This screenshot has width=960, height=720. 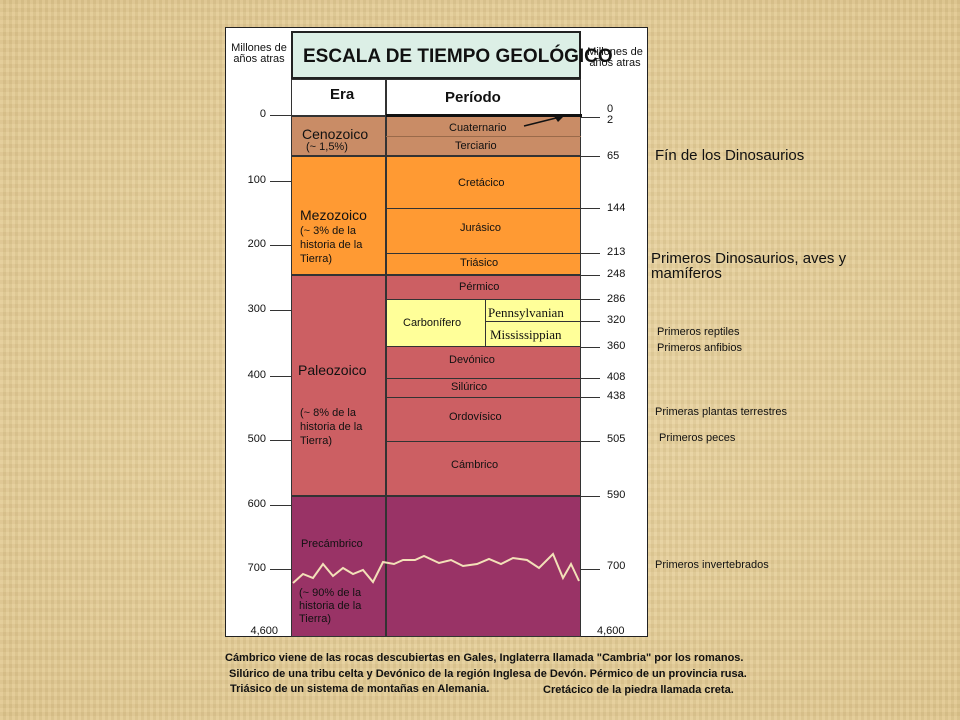 I want to click on period-carbonifero: Carbonífero, so click(x=432, y=323).